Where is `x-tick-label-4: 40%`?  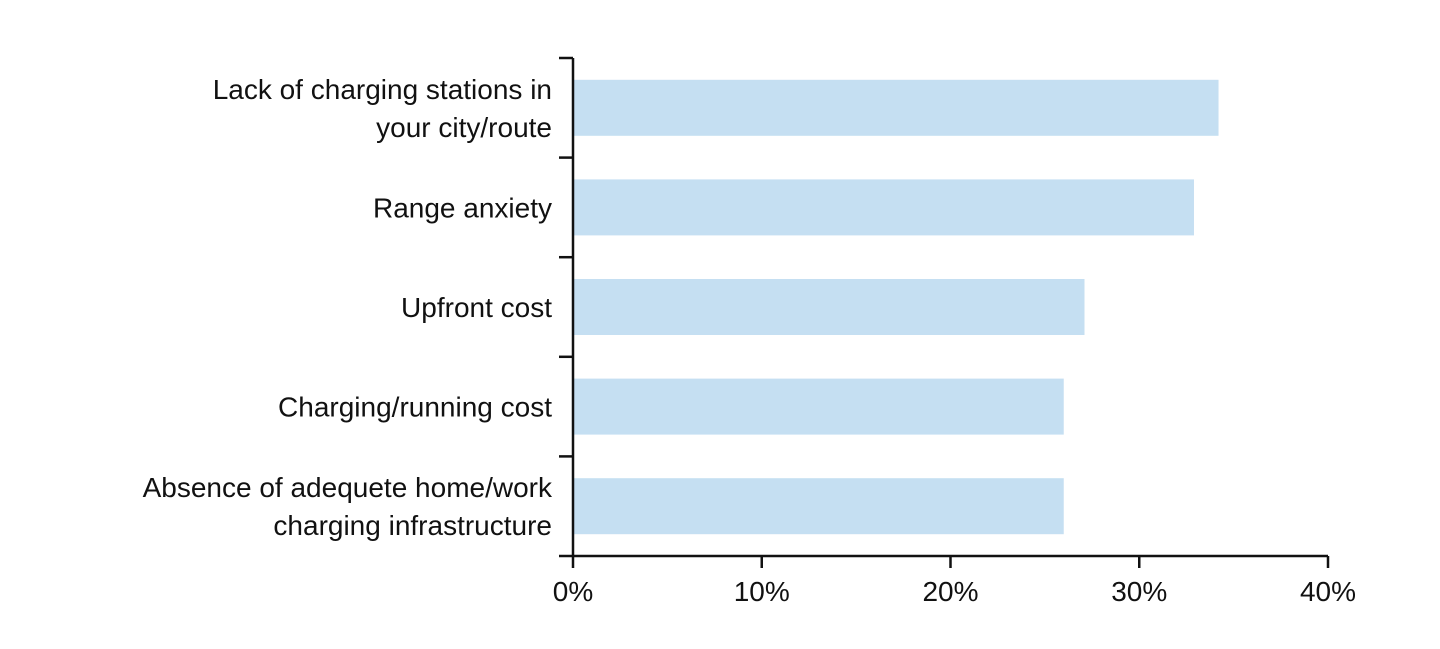 x-tick-label-4: 40% is located at coordinates (1328, 591).